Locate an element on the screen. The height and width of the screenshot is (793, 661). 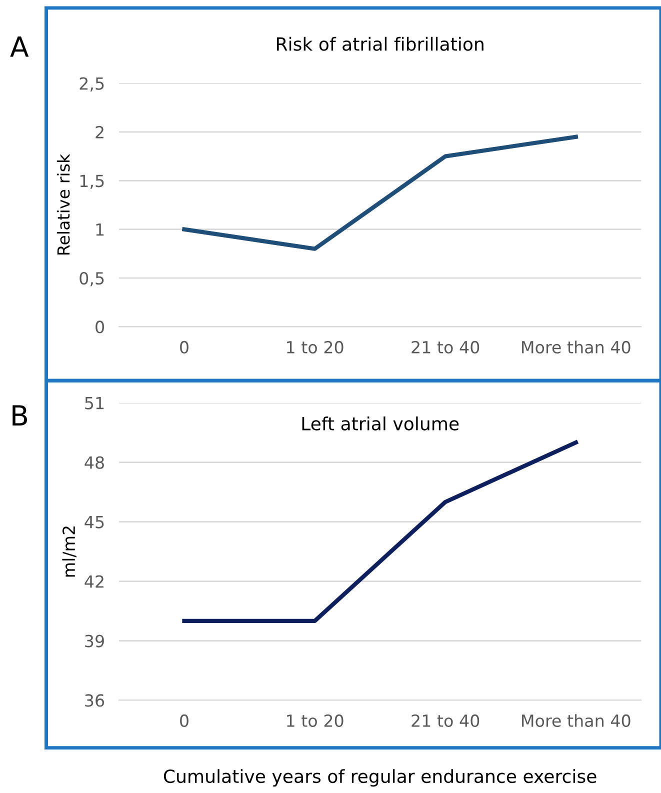
y-tick-label: 39 is located at coordinates (94, 641).